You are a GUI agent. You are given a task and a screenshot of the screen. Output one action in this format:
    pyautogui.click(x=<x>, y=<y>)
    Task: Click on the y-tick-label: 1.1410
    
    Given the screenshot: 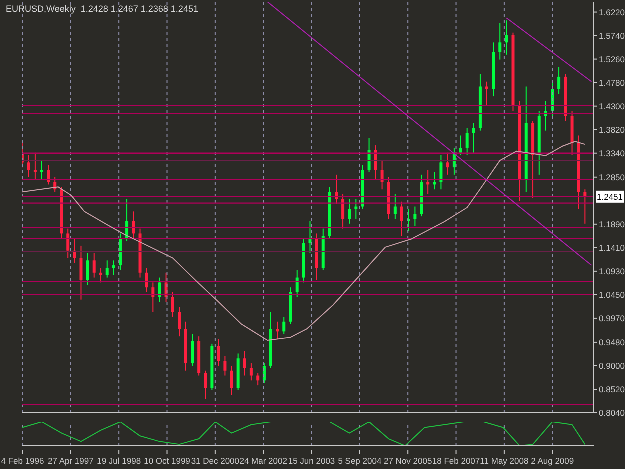 What is the action you would take?
    pyautogui.click(x=612, y=247)
    